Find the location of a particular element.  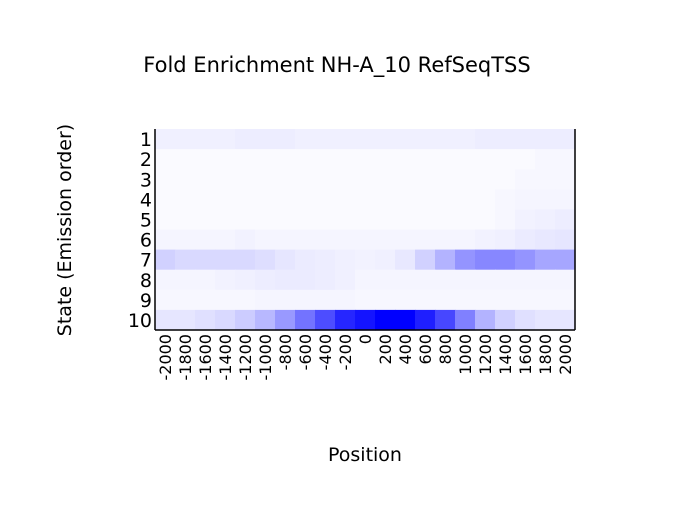

y-tick-label: 3 is located at coordinates (146, 180).